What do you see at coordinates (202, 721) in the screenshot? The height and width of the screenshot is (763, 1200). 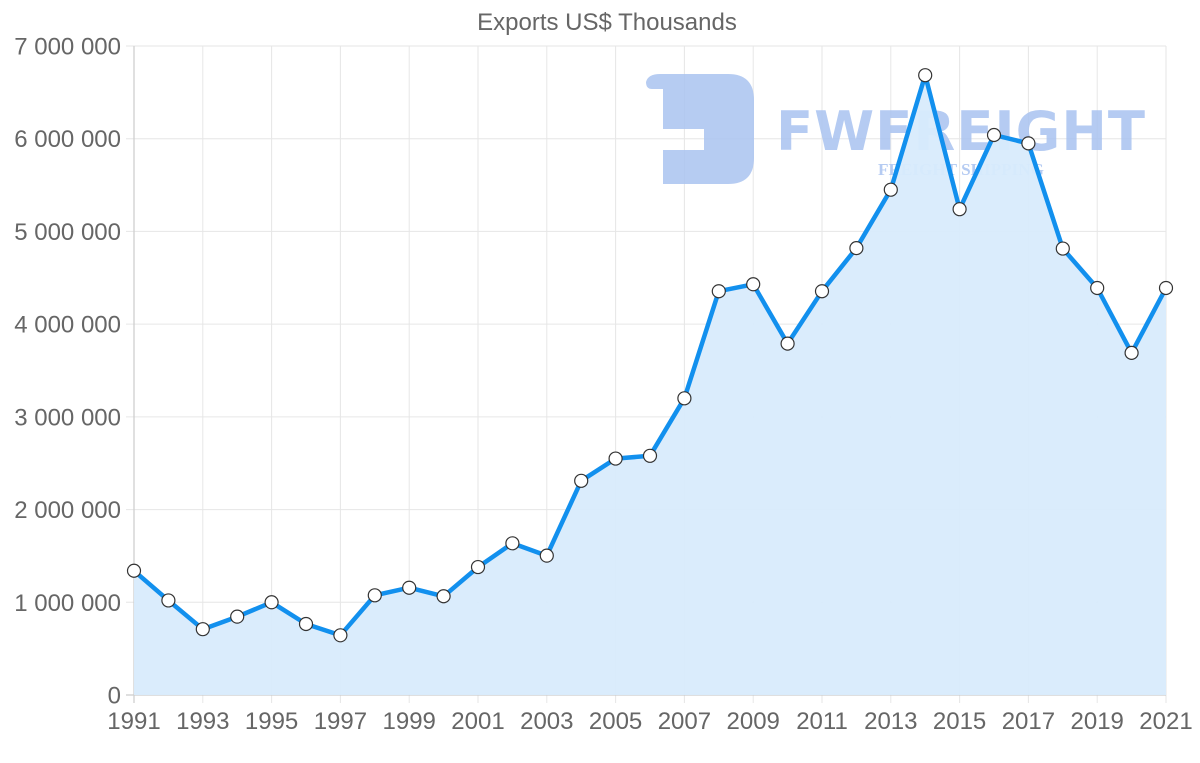 I see `x-tick-label: 1993` at bounding box center [202, 721].